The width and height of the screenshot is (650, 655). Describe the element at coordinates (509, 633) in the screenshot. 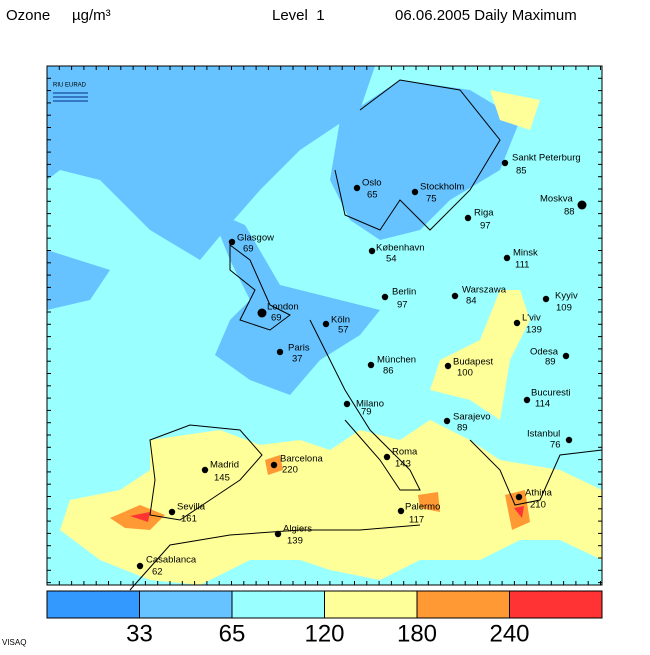

I see `legend-tick: 240` at that location.